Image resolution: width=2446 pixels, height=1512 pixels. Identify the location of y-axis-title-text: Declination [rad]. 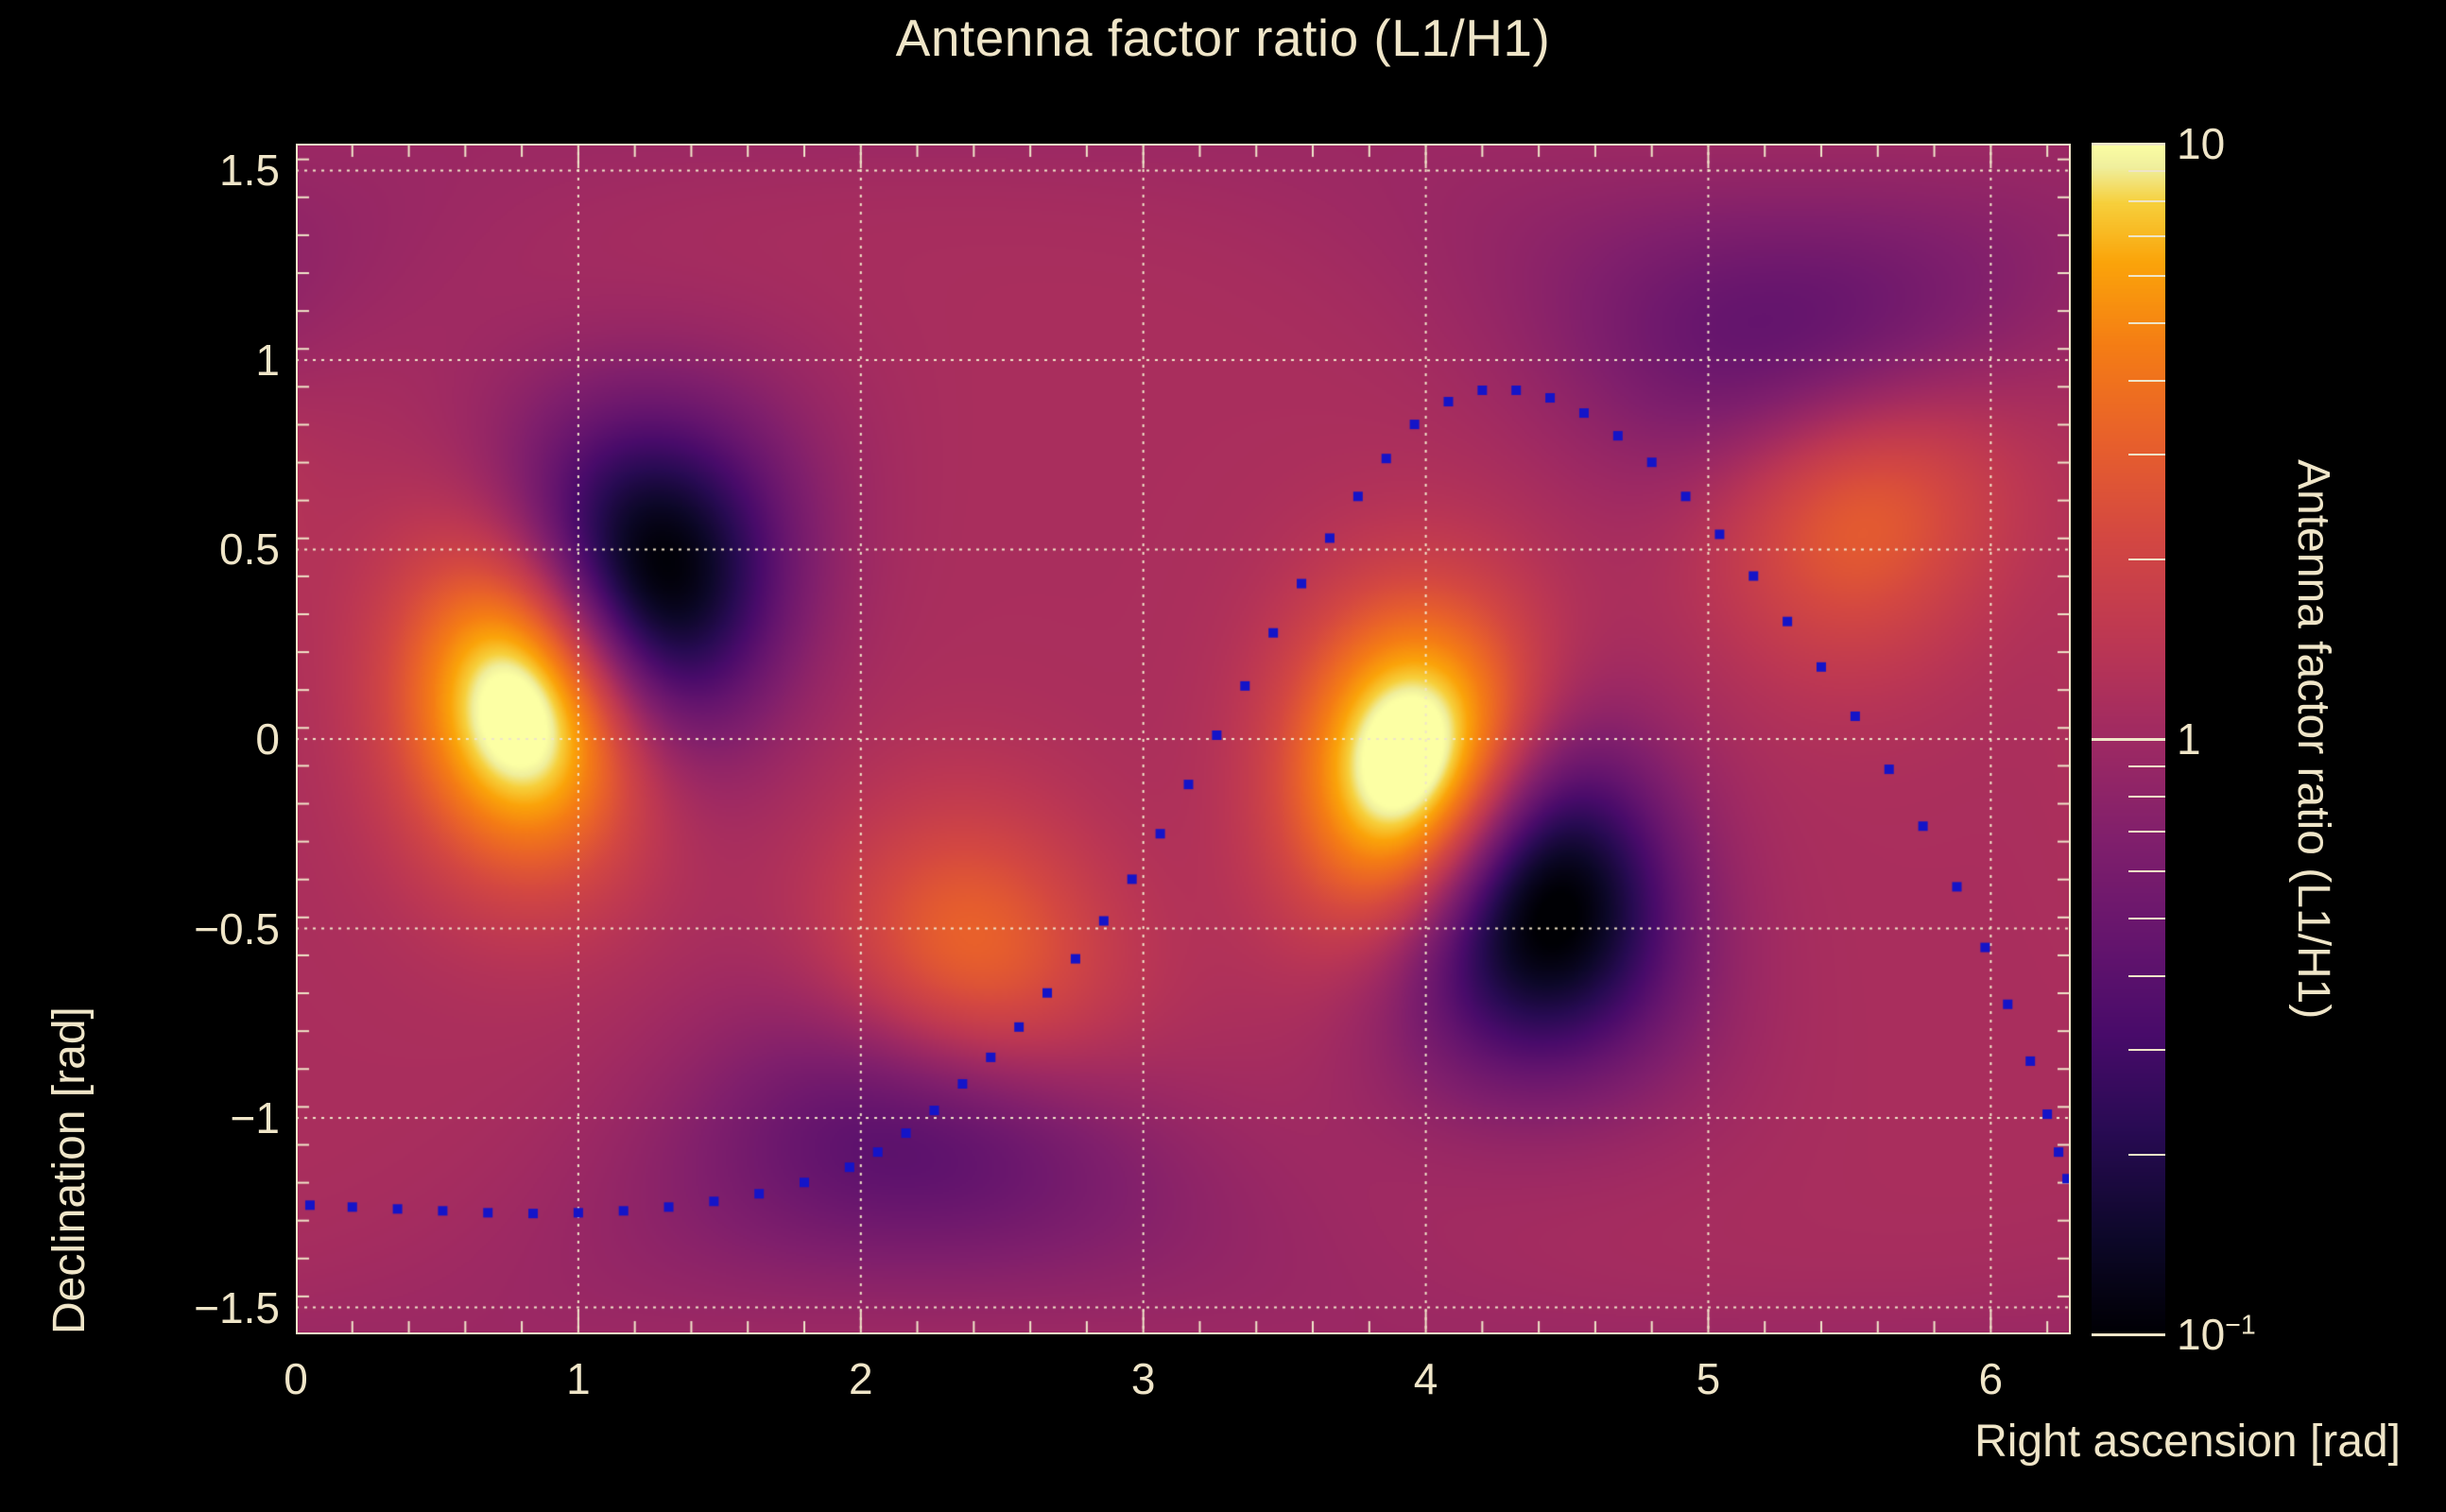
(69, 1170).